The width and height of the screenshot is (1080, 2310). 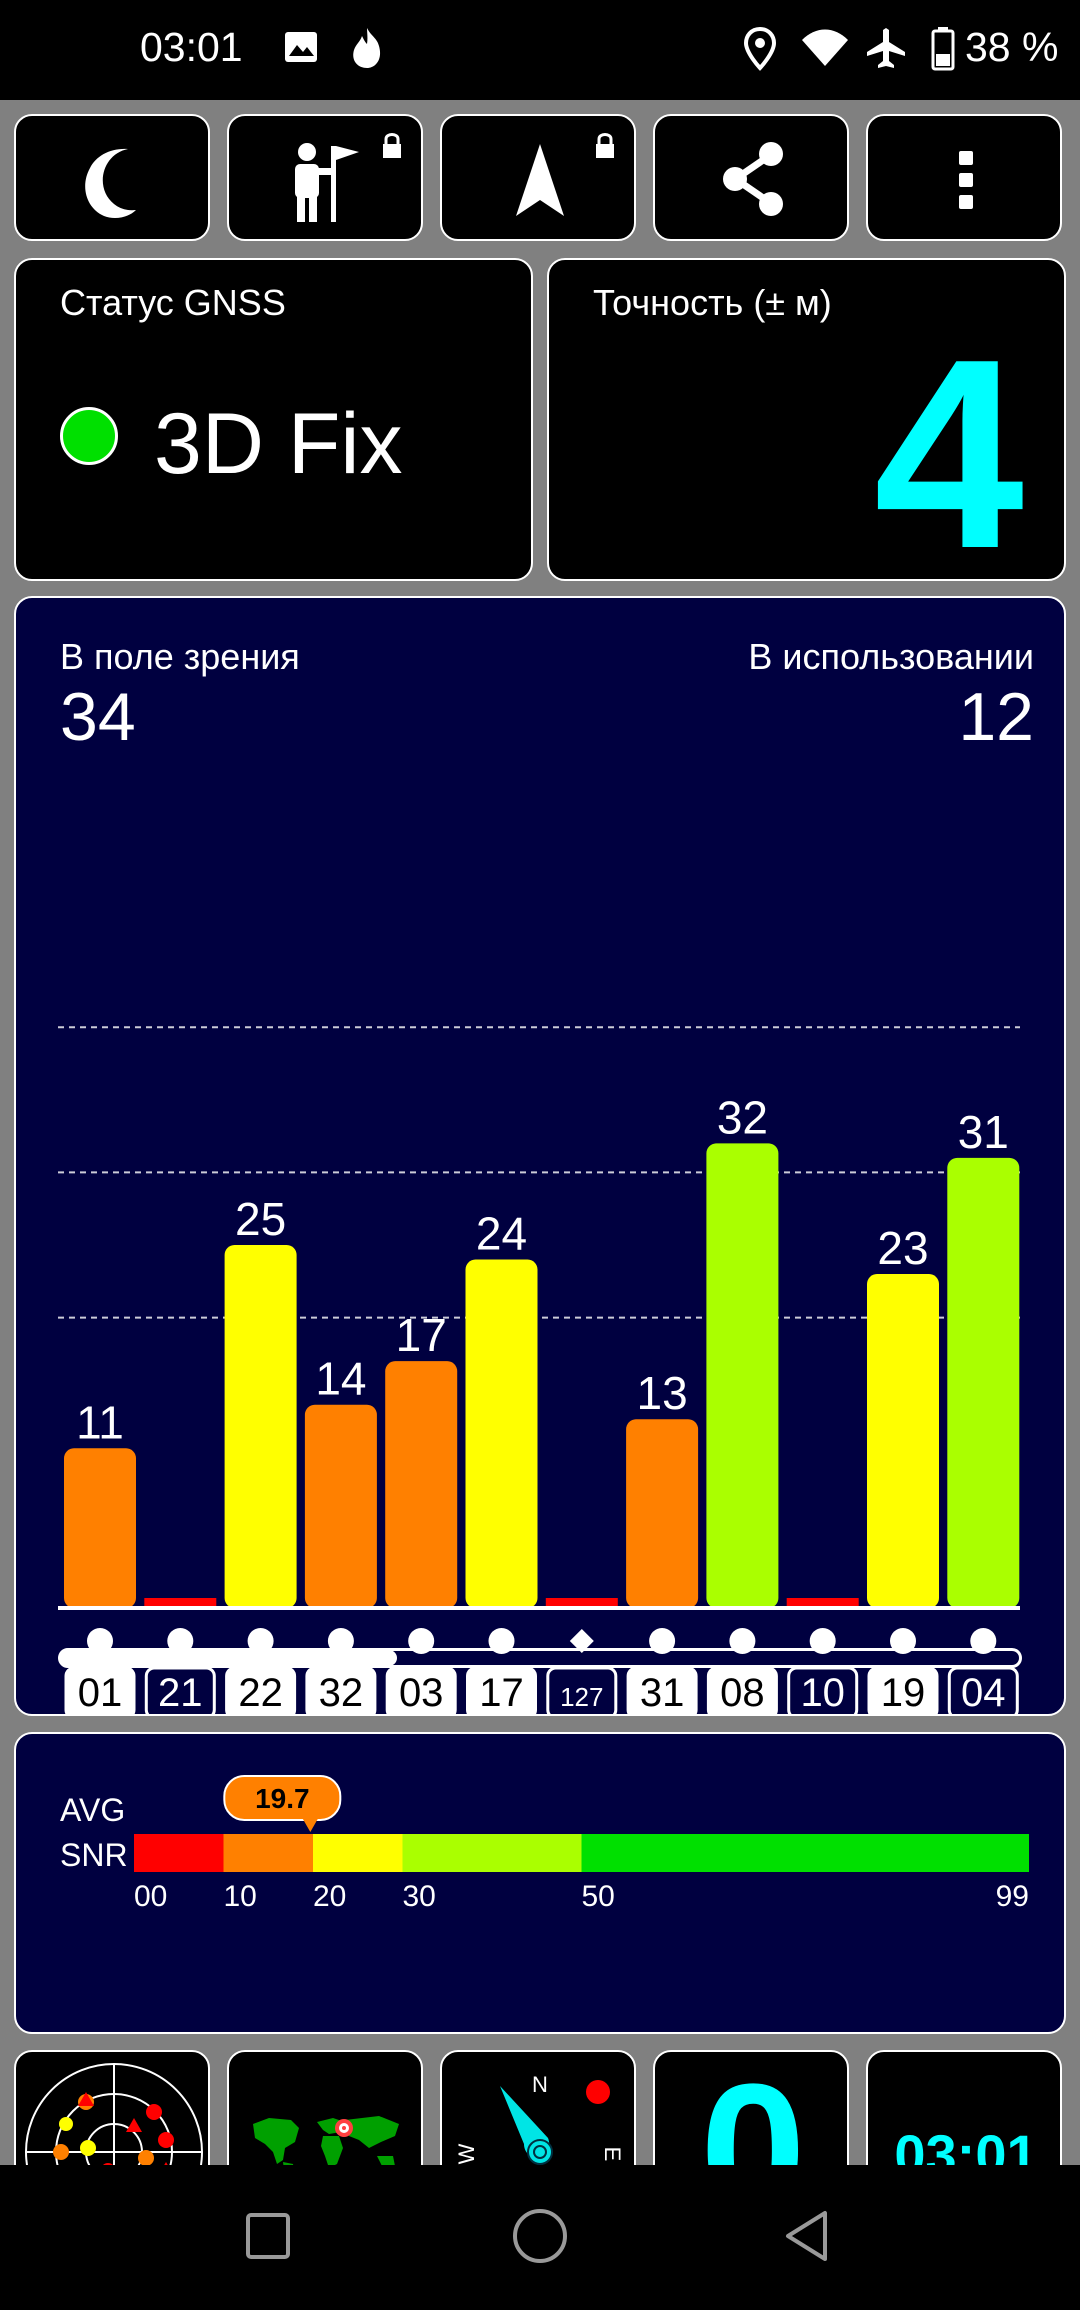 I want to click on satellite-id-label: 22, so click(x=260, y=1692).